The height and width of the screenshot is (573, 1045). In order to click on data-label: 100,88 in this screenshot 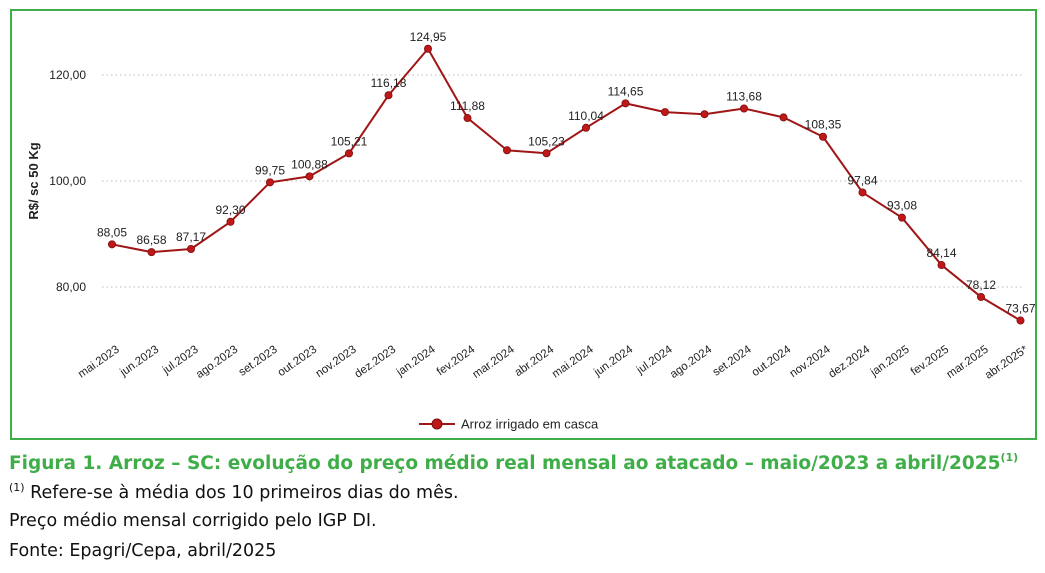, I will do `click(309, 164)`.